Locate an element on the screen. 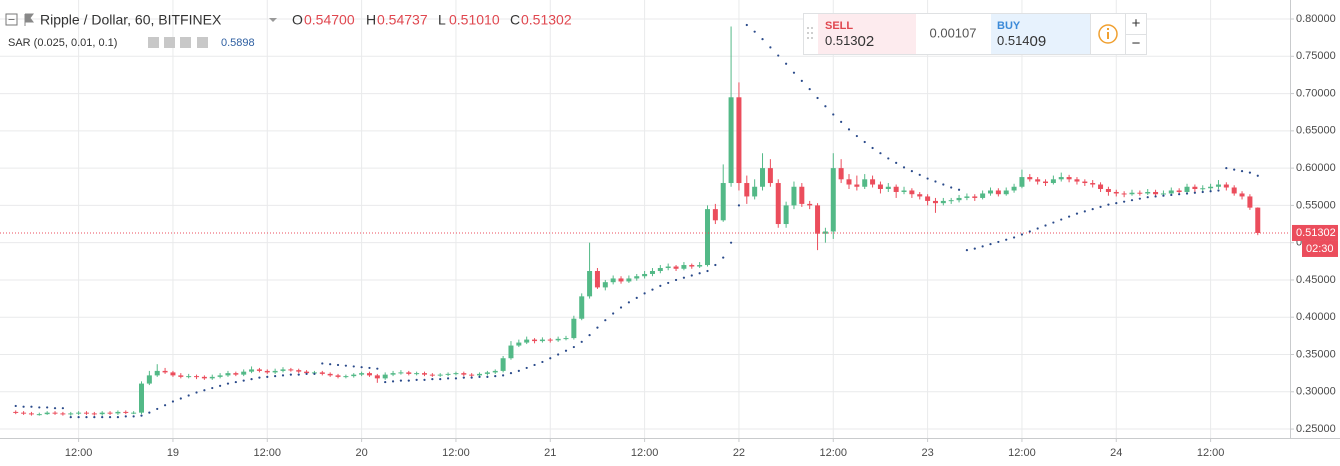 This screenshot has width=1340, height=466. flag-icon is located at coordinates (29, 19).